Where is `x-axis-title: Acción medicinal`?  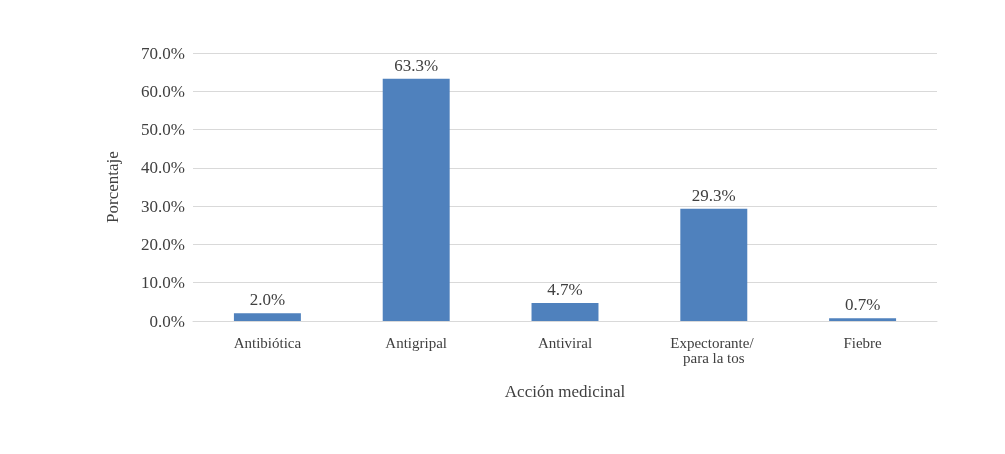
x-axis-title: Acción medicinal is located at coordinates (565, 391).